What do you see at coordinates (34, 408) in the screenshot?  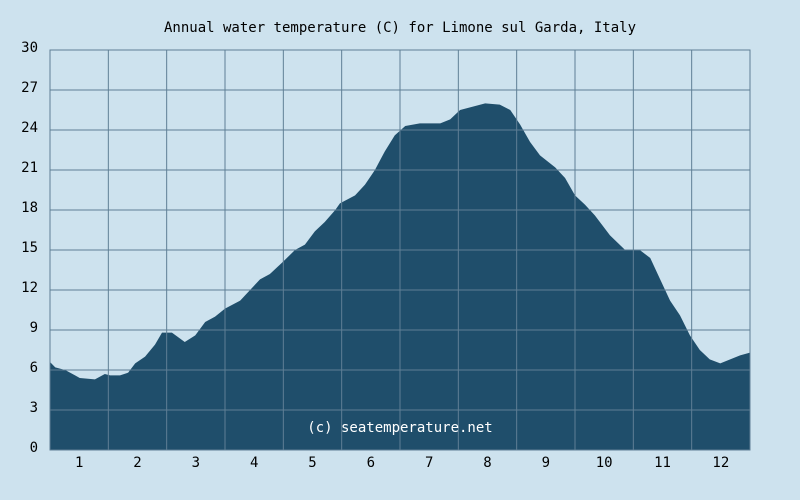 I see `y-tick-label: 3` at bounding box center [34, 408].